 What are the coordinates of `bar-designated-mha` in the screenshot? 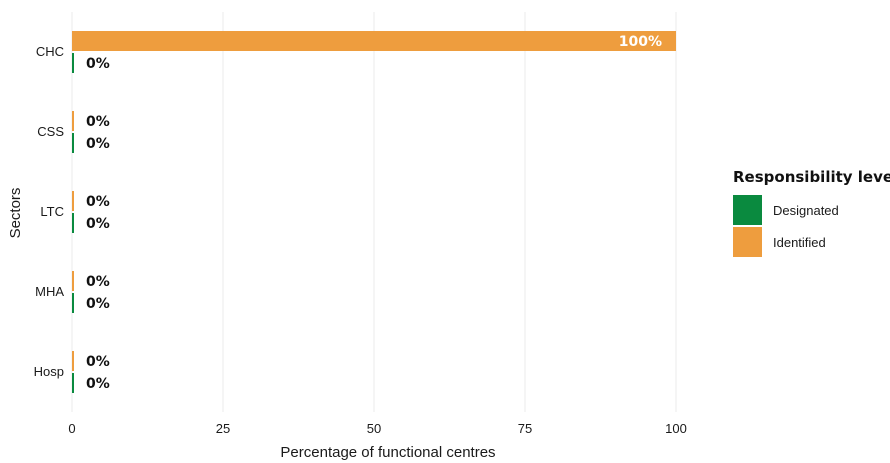 It's located at (73, 303).